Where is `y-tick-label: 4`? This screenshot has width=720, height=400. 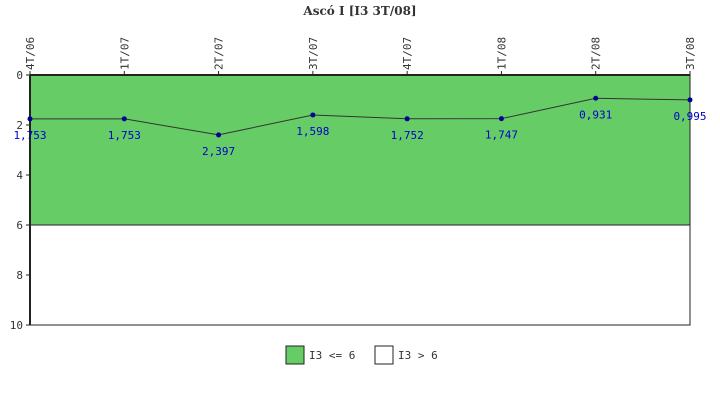 y-tick-label: 4 is located at coordinates (19, 175).